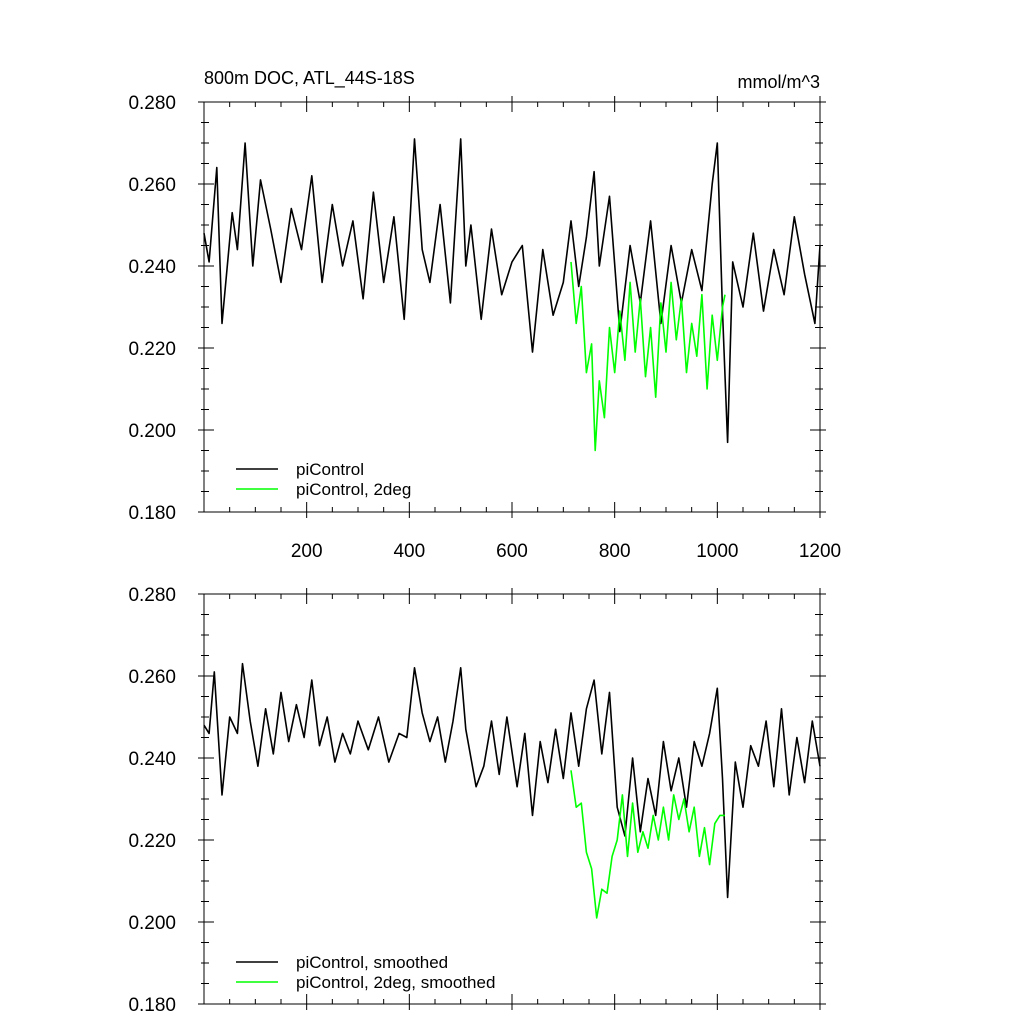 The image size is (1024, 1024). I want to click on series-line-picontrol-smoothed, so click(512, 780).